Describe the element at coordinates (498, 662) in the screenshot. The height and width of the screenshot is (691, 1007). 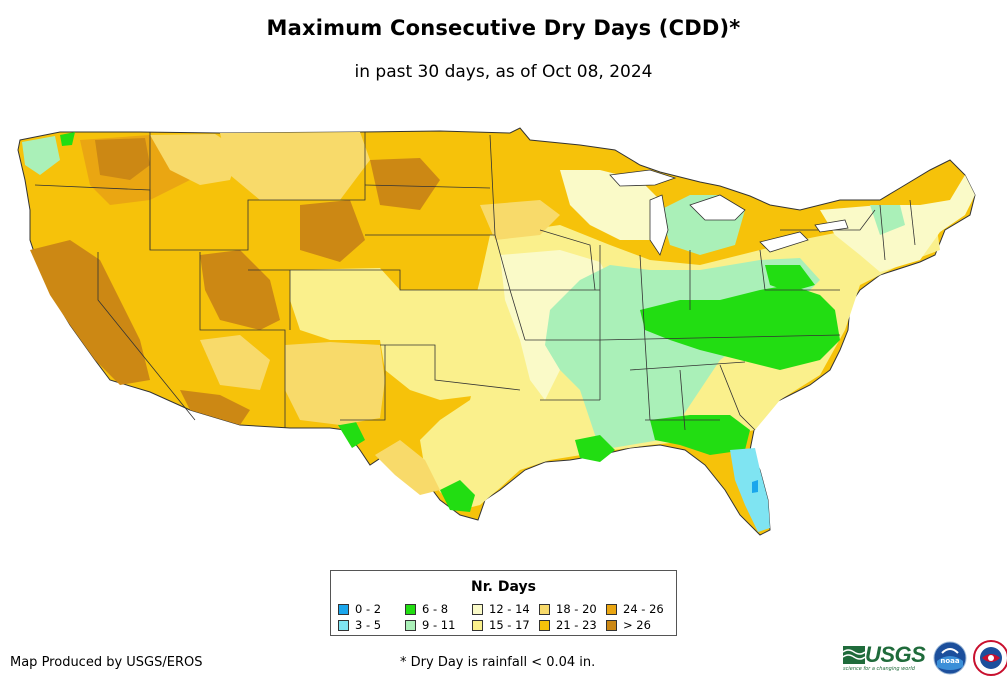
I see `dry-day-footnote: * Dry Day is rainfall < 0.04 in.` at that location.